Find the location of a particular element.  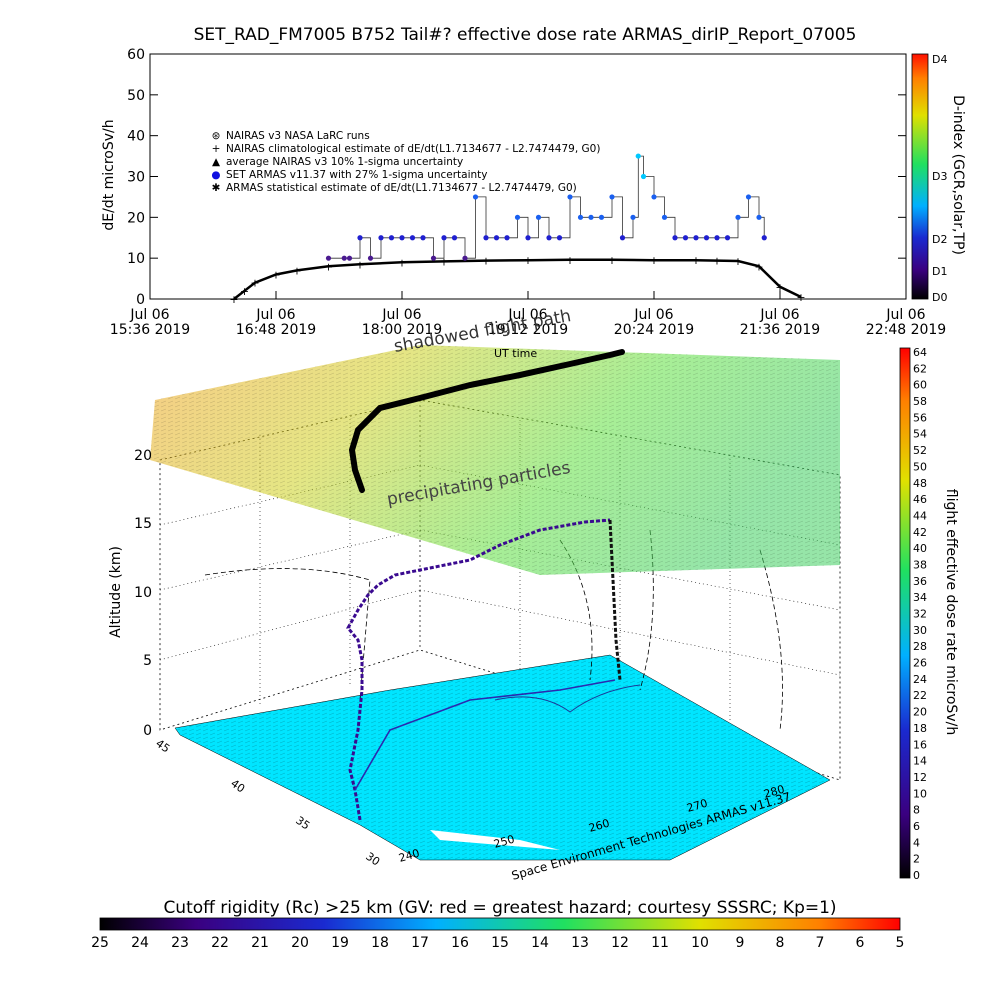

dose-colorbar-tick: 34 is located at coordinates (920, 597).